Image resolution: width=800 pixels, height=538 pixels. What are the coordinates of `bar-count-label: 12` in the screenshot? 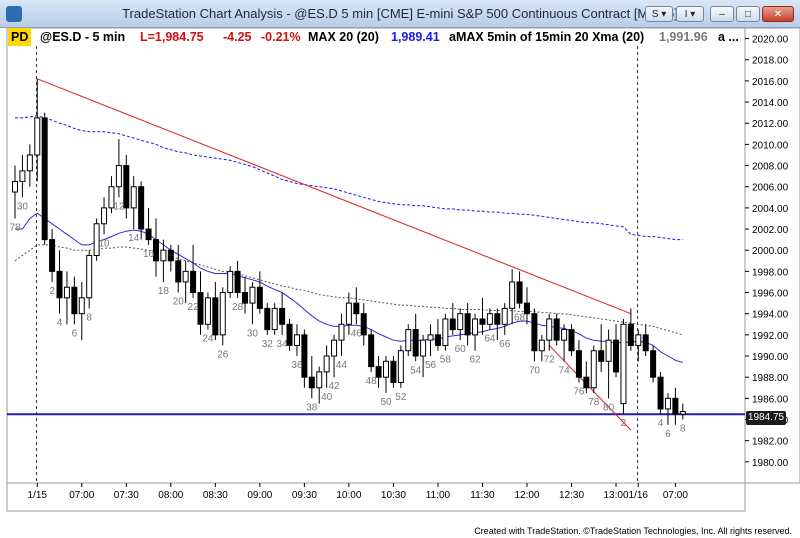 It's located at (119, 206).